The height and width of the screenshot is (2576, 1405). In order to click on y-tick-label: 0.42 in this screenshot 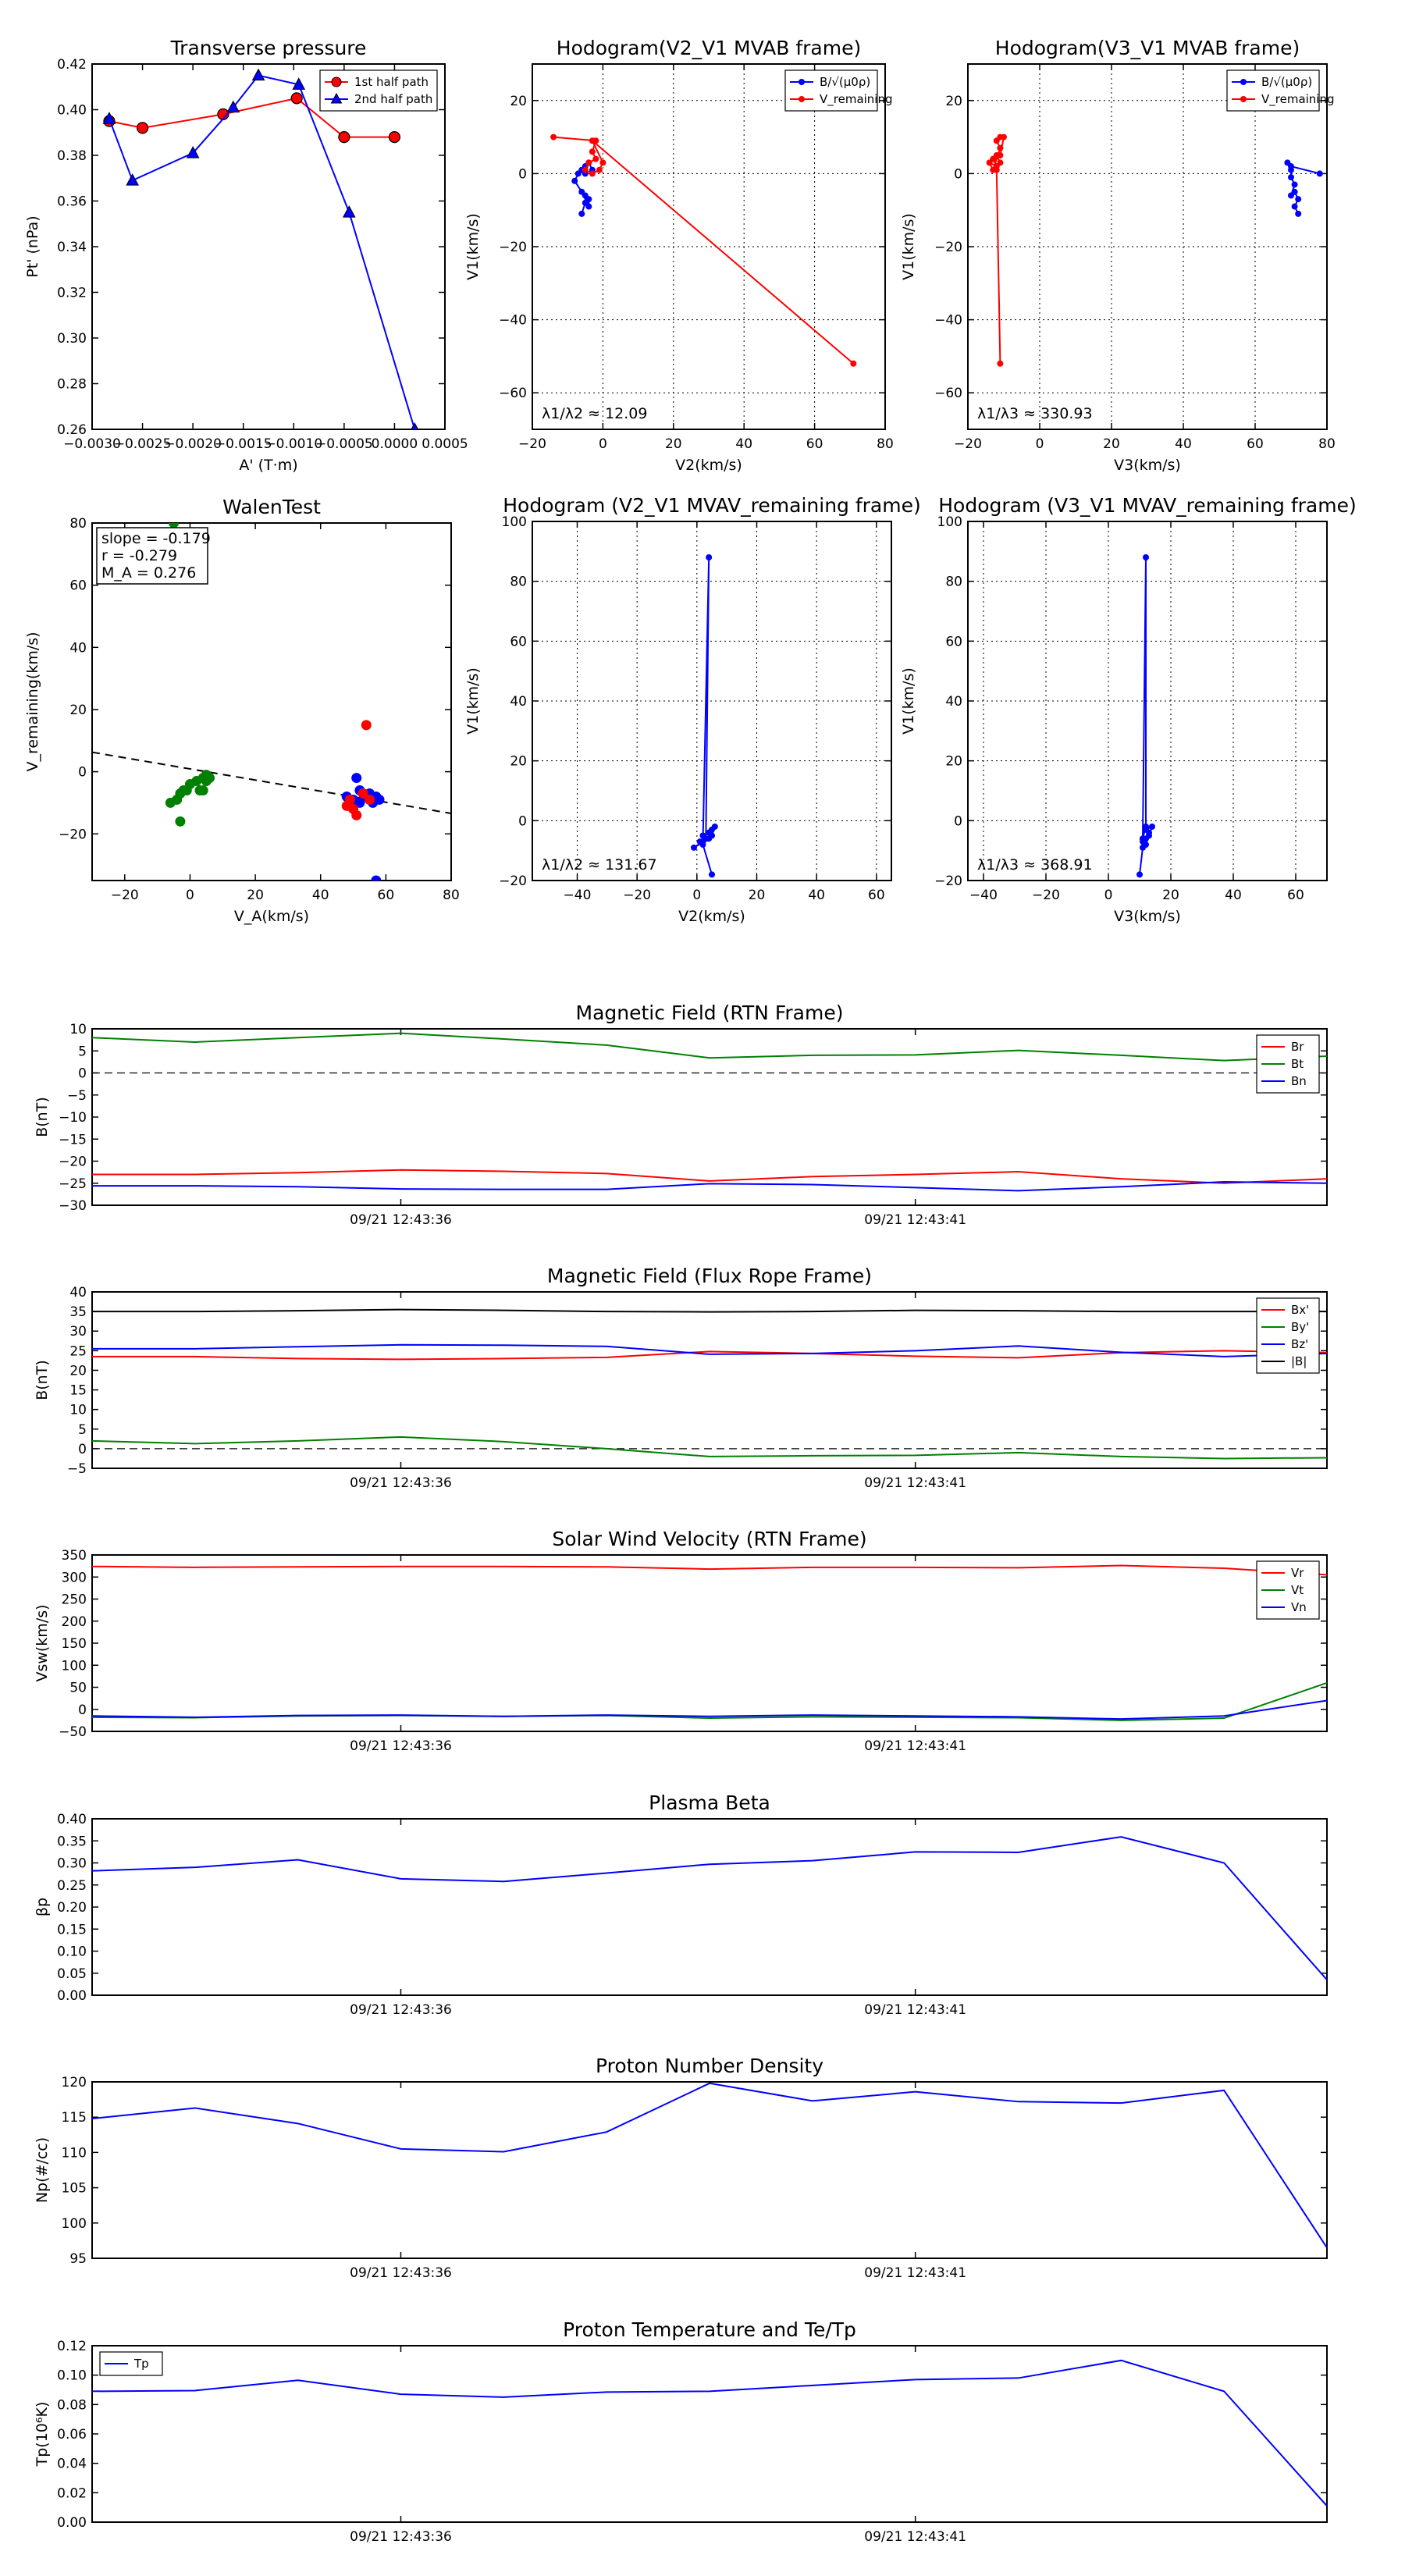, I will do `click(72, 65)`.